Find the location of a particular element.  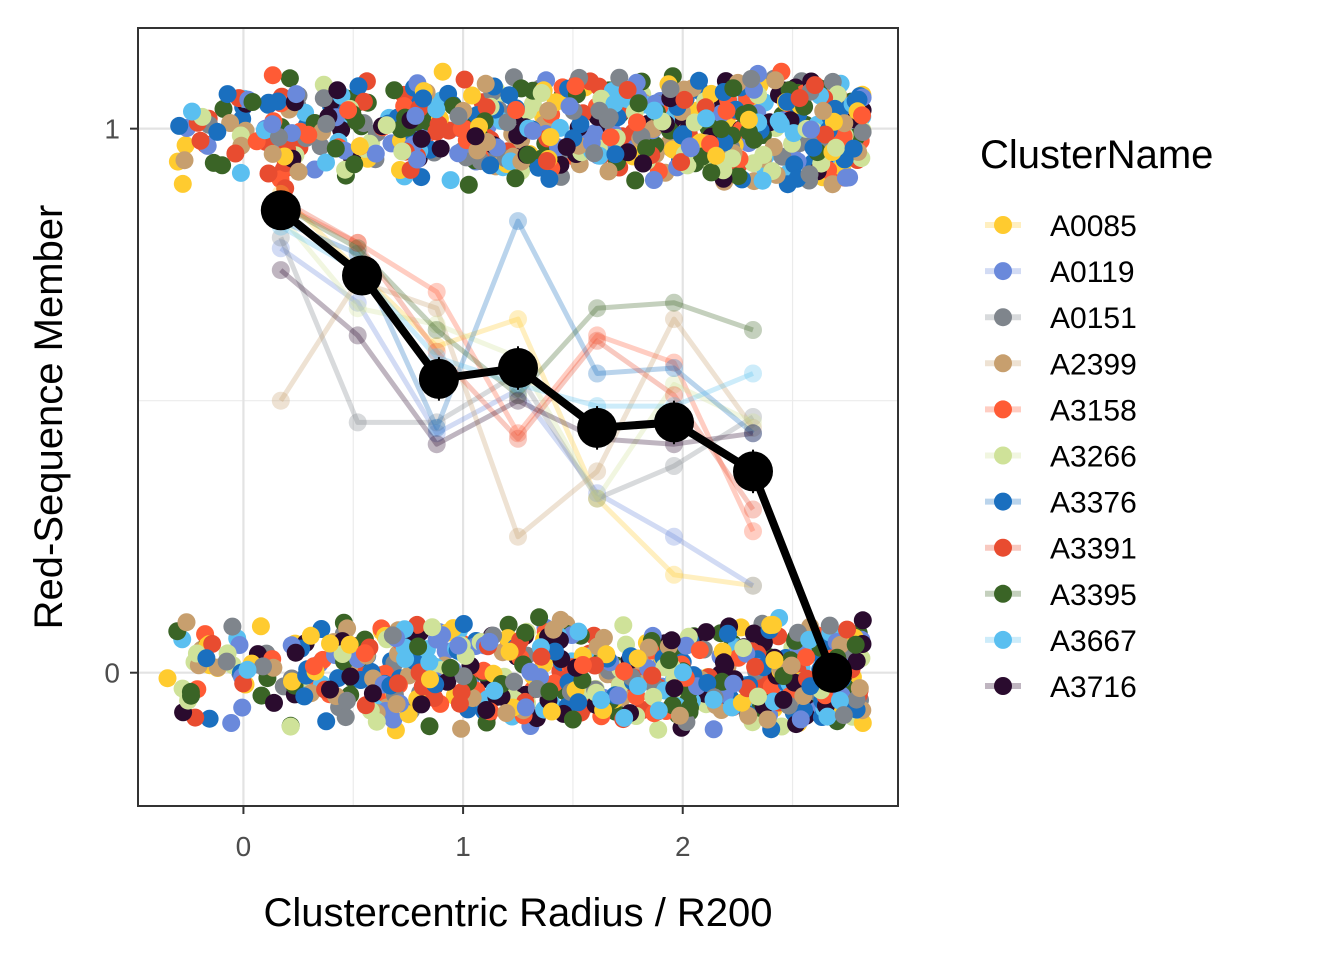

x-axis-ticks: 0 1 2 is located at coordinates (463, 834).